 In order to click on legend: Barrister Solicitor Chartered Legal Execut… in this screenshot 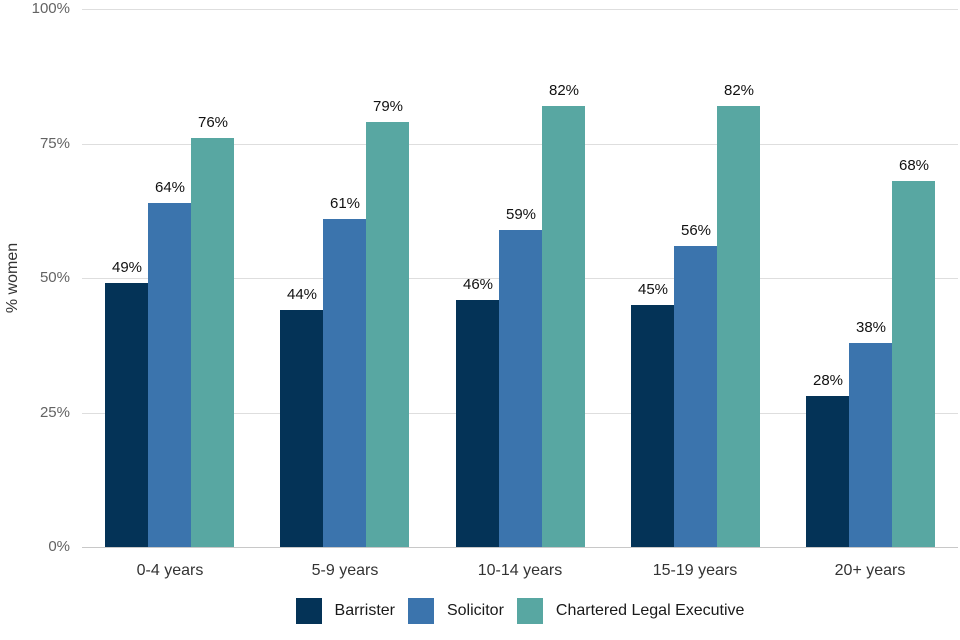, I will do `click(520, 611)`.